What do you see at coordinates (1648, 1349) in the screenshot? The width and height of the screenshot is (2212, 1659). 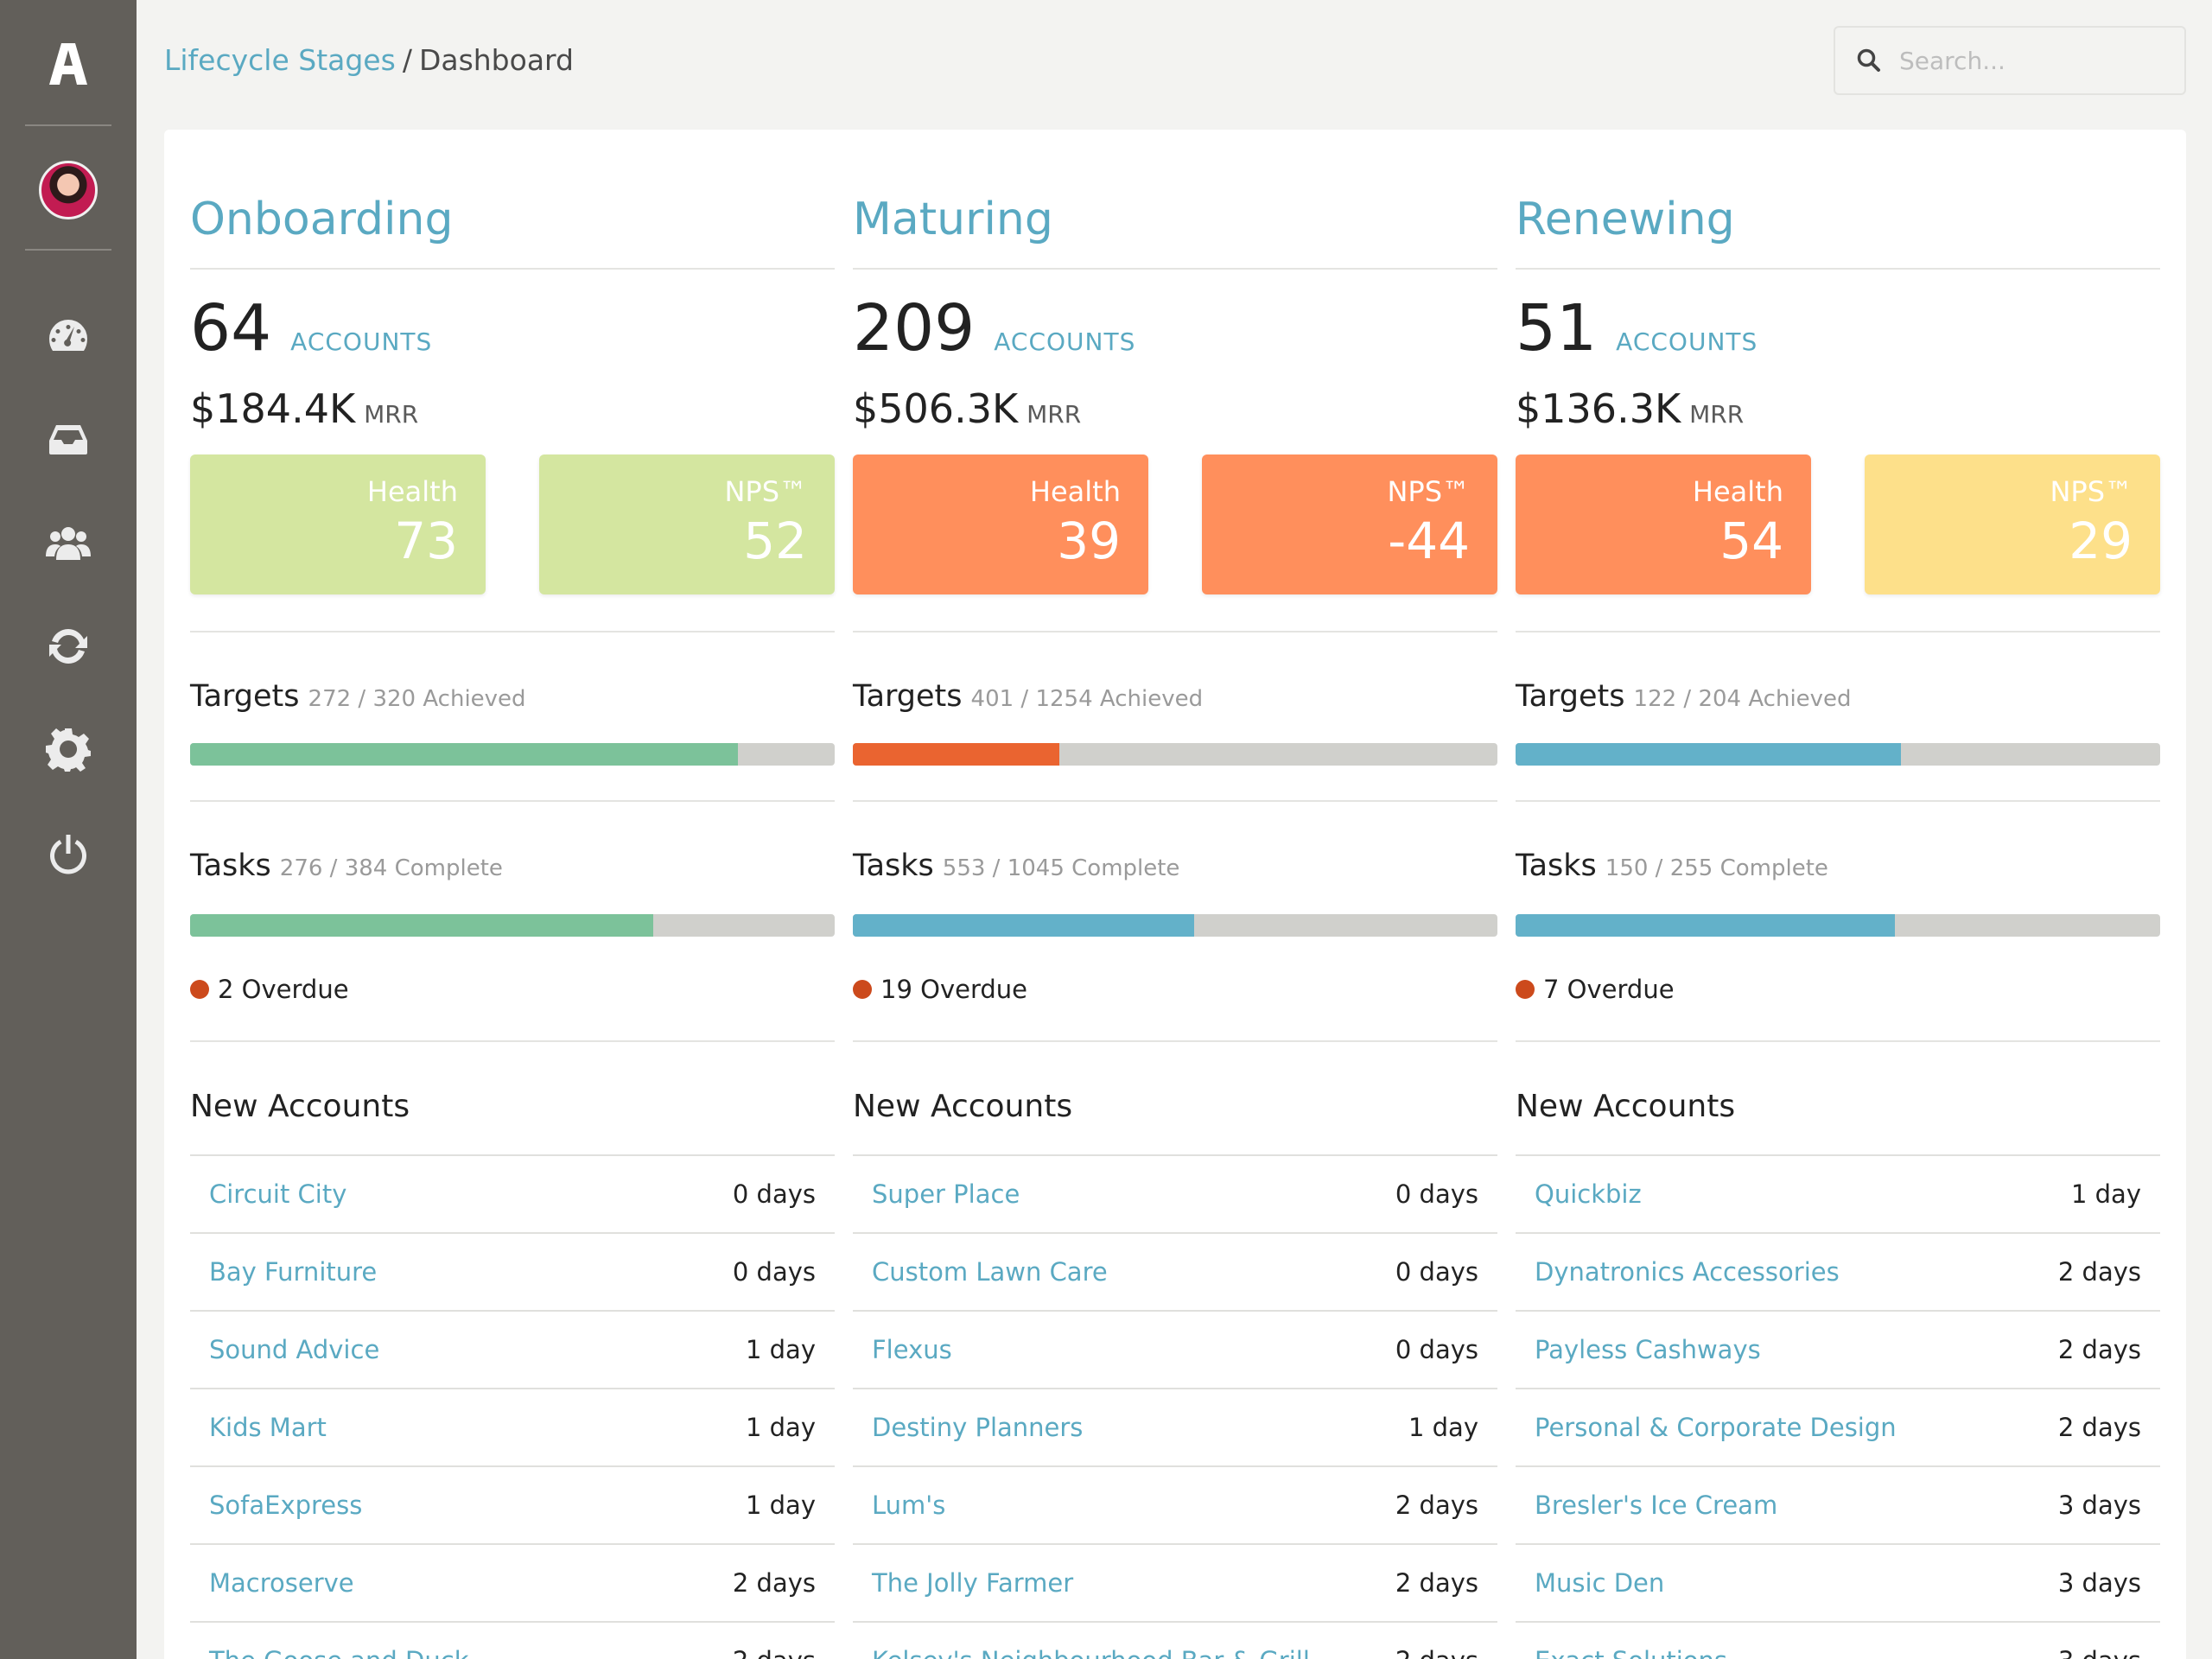 I see `account-name-link: Payless Cashways` at bounding box center [1648, 1349].